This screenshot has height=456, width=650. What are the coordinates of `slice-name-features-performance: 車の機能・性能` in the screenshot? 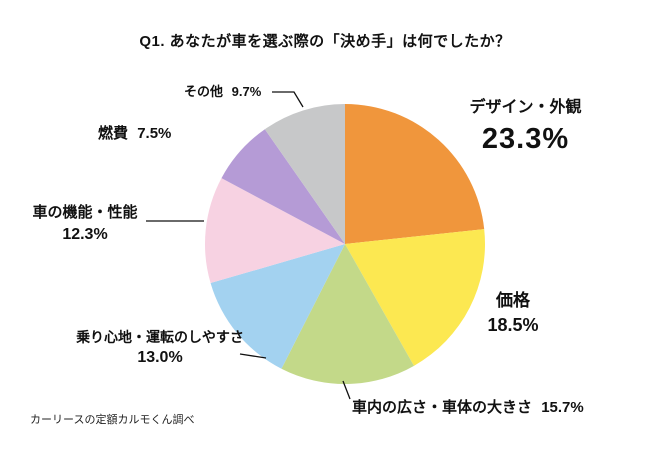 It's located at (85, 212).